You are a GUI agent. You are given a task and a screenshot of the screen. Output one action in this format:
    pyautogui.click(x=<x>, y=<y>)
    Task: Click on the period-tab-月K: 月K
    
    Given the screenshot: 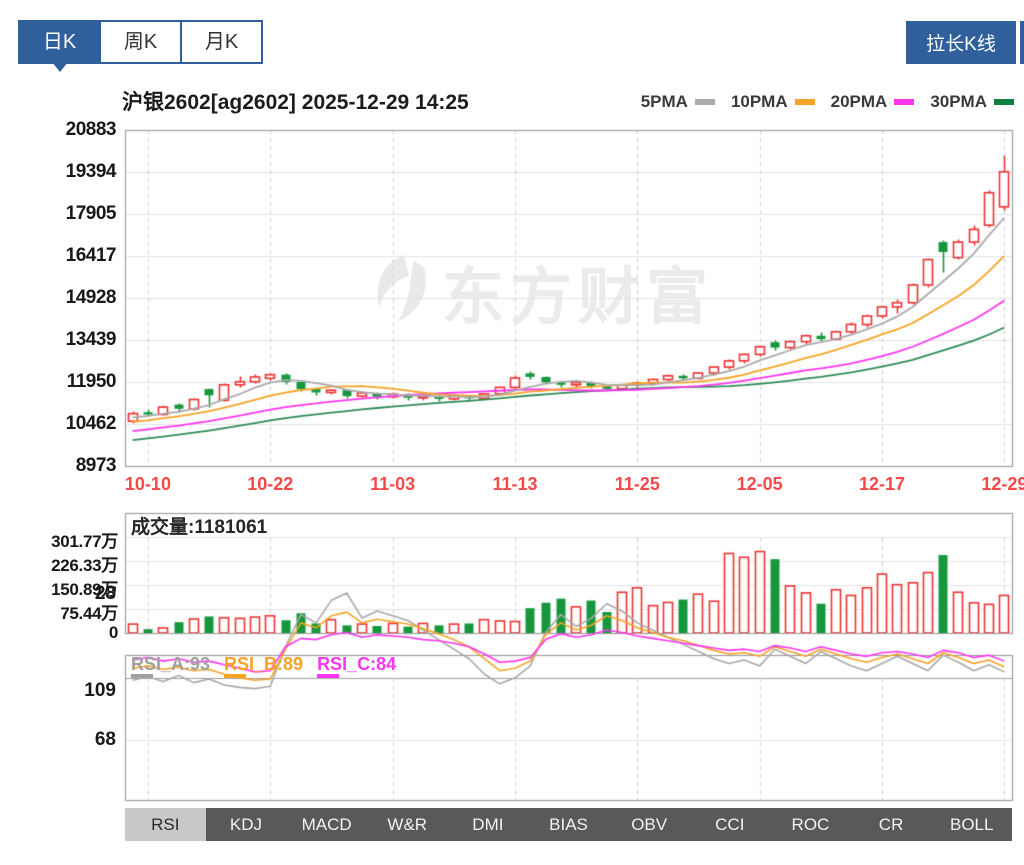 What is the action you would take?
    pyautogui.click(x=221, y=42)
    